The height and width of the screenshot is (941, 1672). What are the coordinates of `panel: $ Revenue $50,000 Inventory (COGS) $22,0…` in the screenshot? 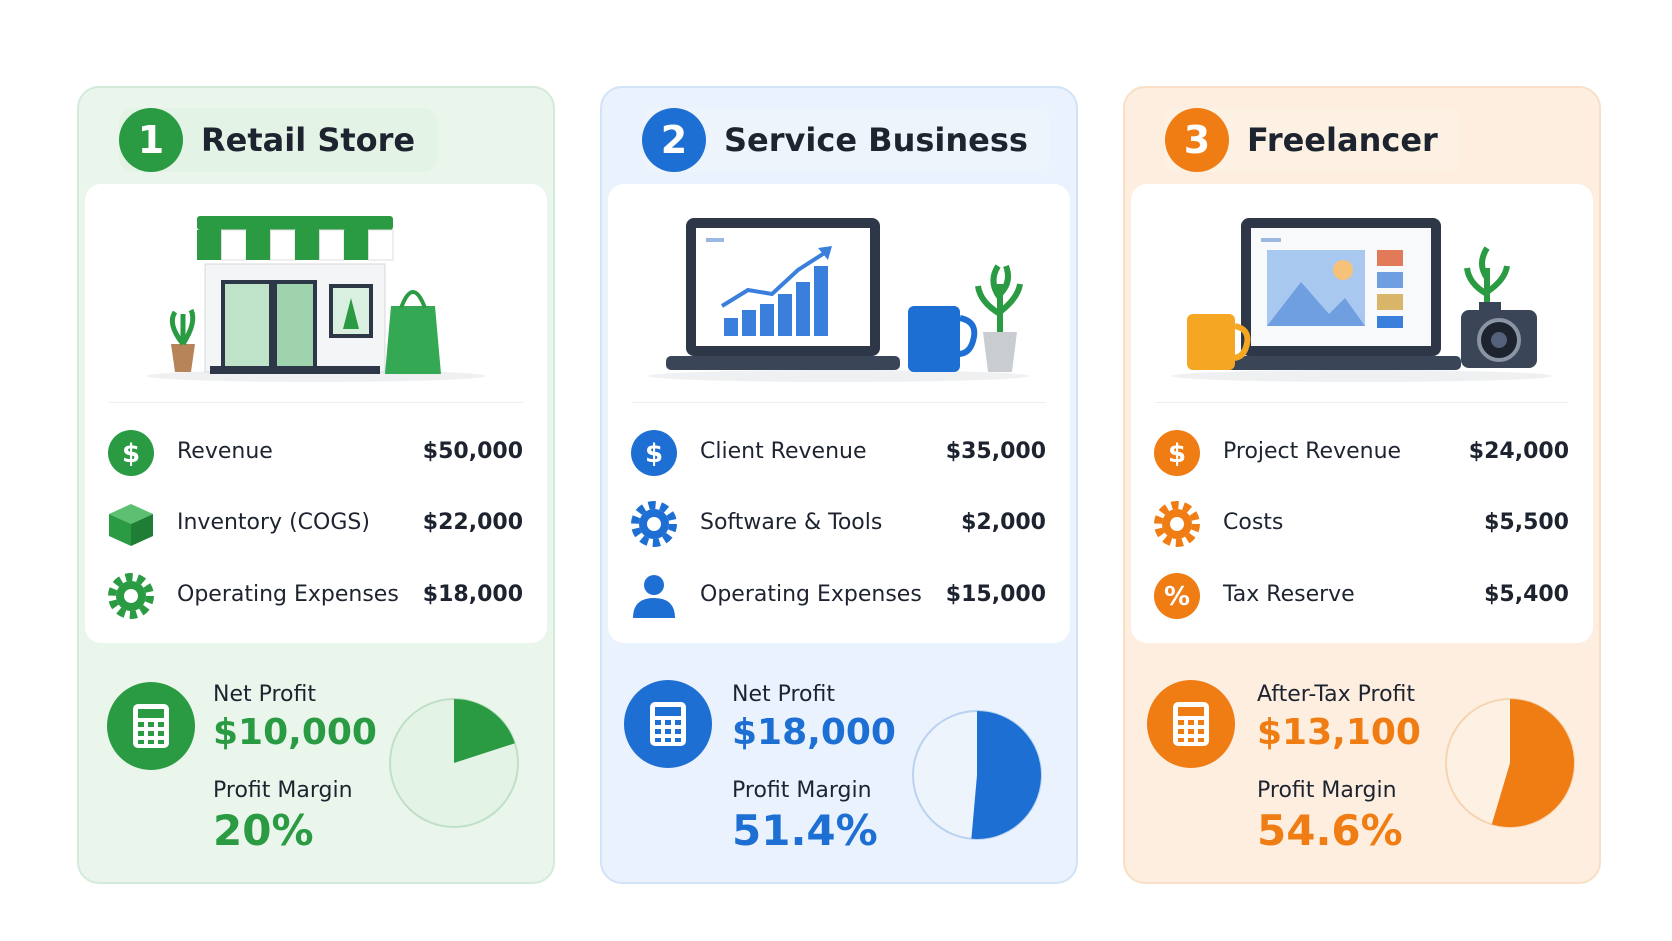 It's located at (316, 413).